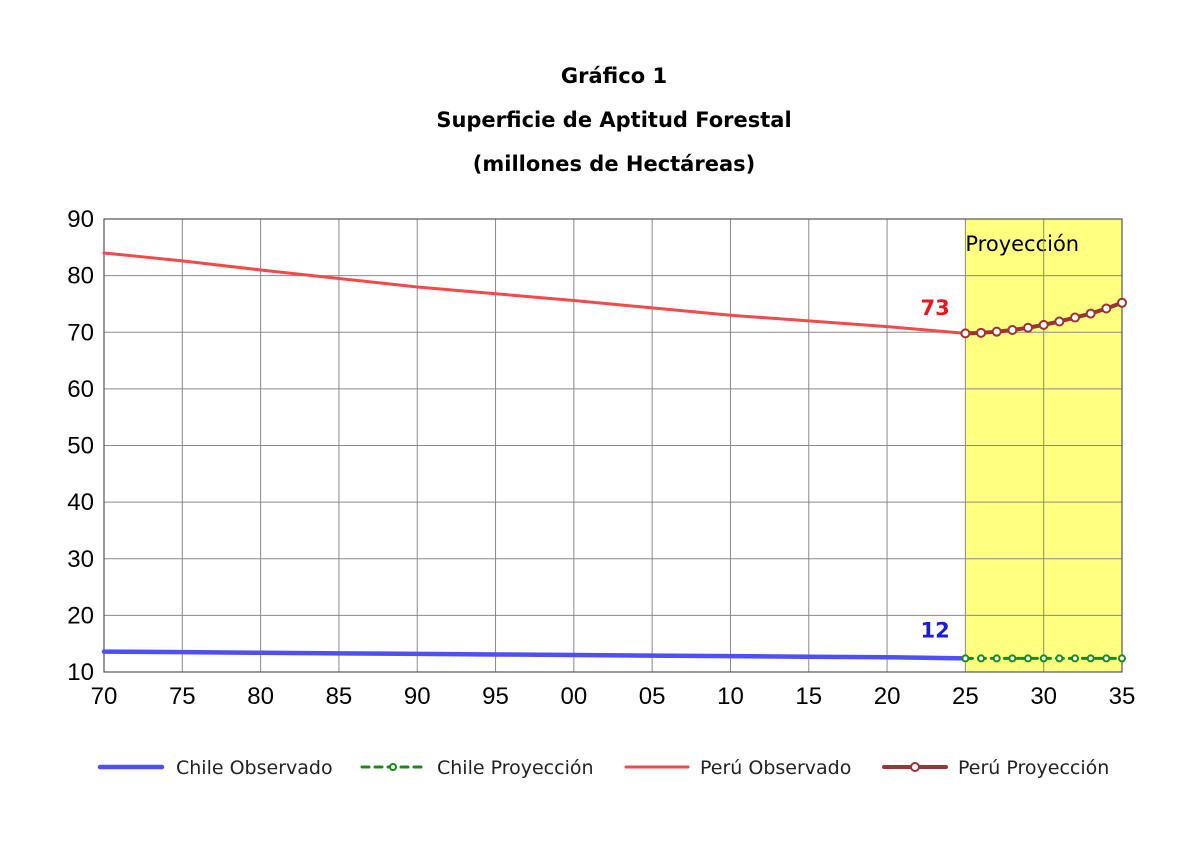 Image resolution: width=1200 pixels, height=848 pixels. I want to click on chart-title-line-2: Superficie de Aptitud Forestal, so click(614, 120).